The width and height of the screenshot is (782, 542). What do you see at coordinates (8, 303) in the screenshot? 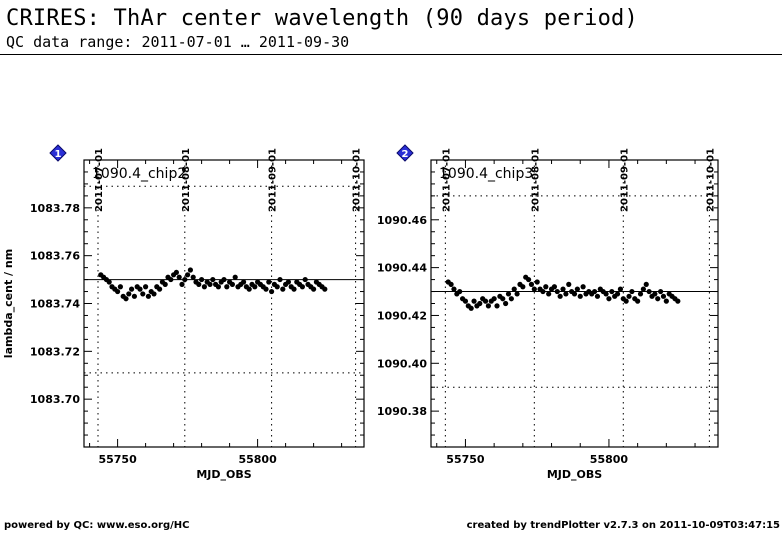
I see `y-axis-label: lambda_cent / nm` at bounding box center [8, 303].